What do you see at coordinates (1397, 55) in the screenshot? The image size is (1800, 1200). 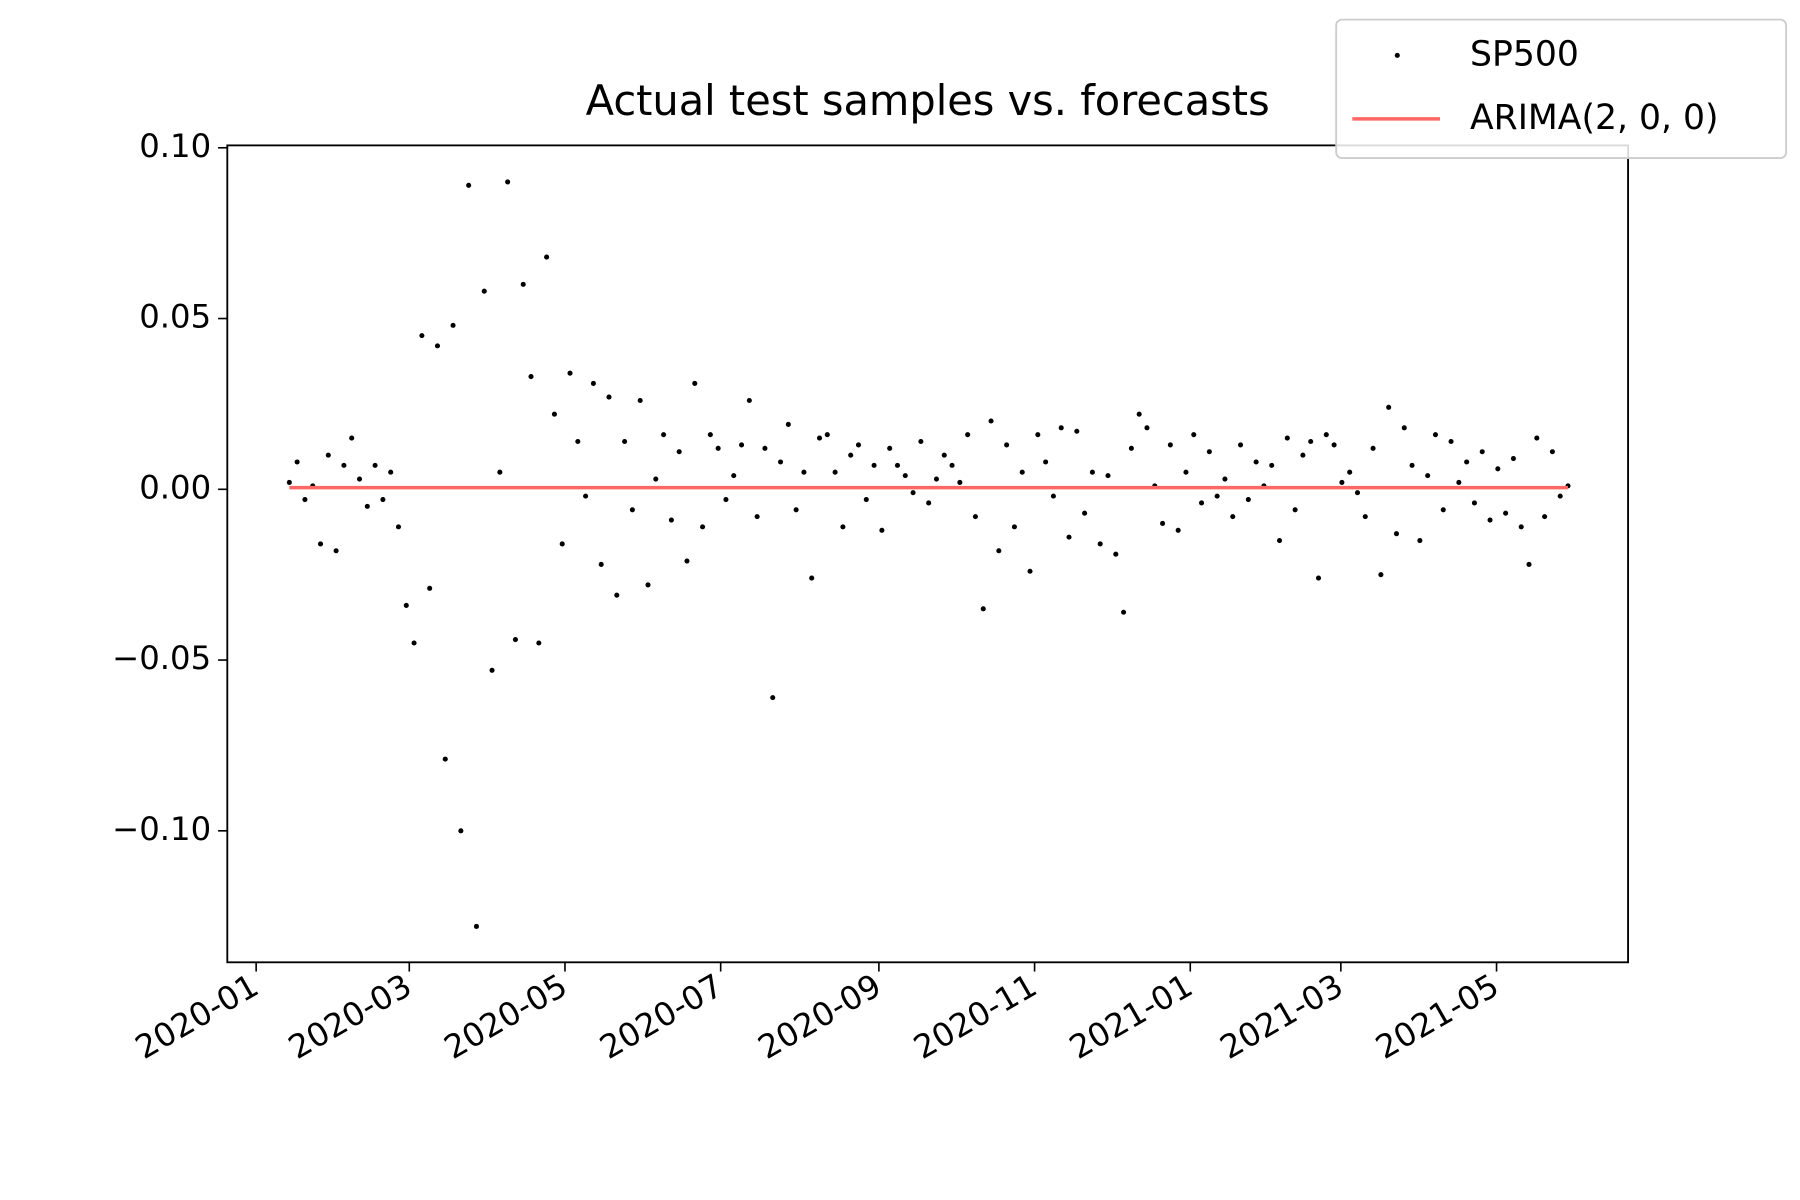 I see `legend-marker` at bounding box center [1397, 55].